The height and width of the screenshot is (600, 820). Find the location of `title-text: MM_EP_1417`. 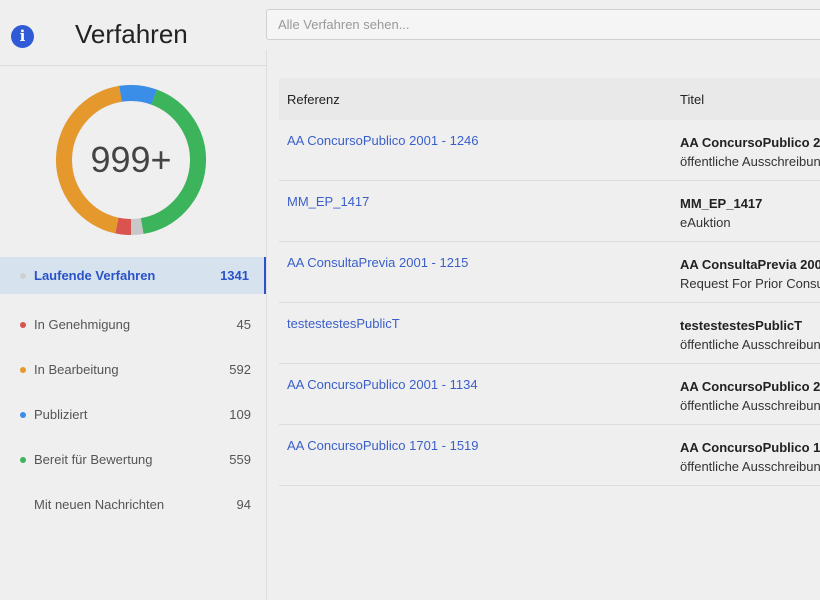

title-text: MM_EP_1417 is located at coordinates (721, 203).